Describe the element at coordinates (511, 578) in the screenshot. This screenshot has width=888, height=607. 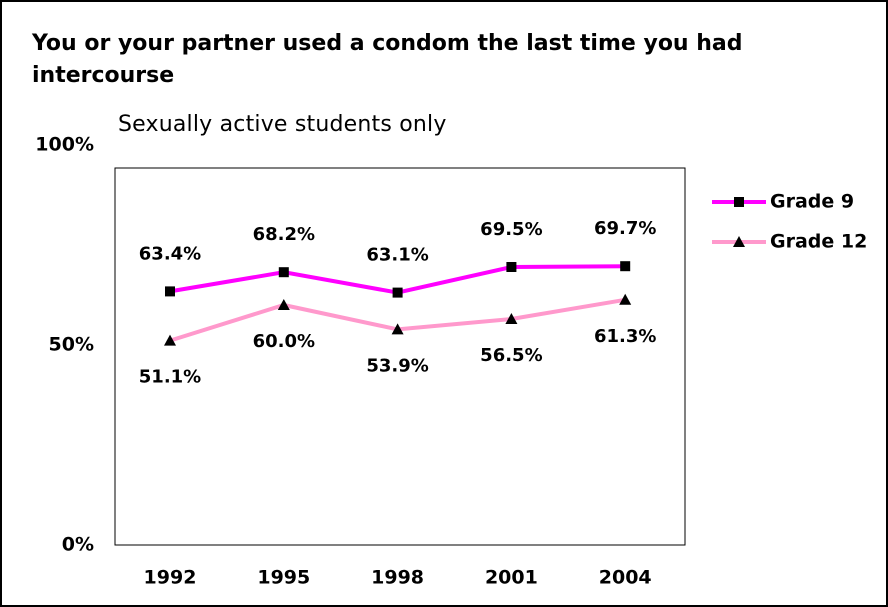
I see `x-tick-label: 2001` at that location.